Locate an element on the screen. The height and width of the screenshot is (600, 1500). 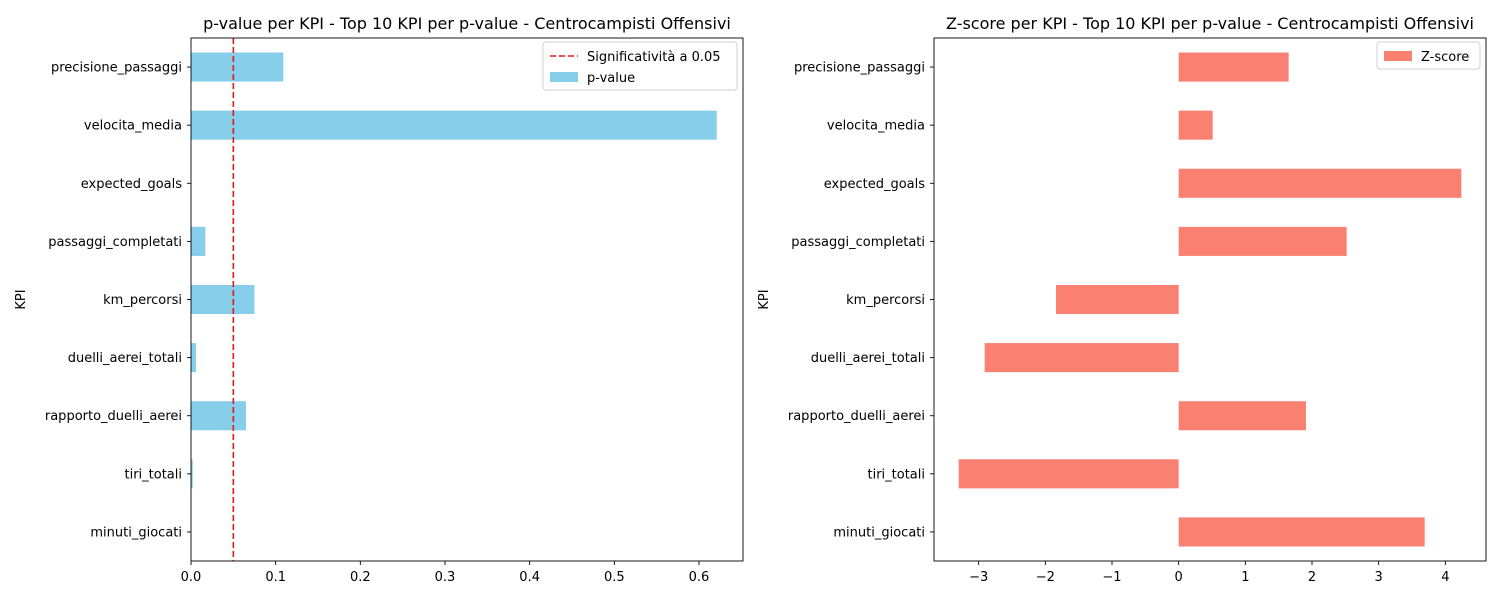
legend-label-zscore: Z-score is located at coordinates (1445, 57).